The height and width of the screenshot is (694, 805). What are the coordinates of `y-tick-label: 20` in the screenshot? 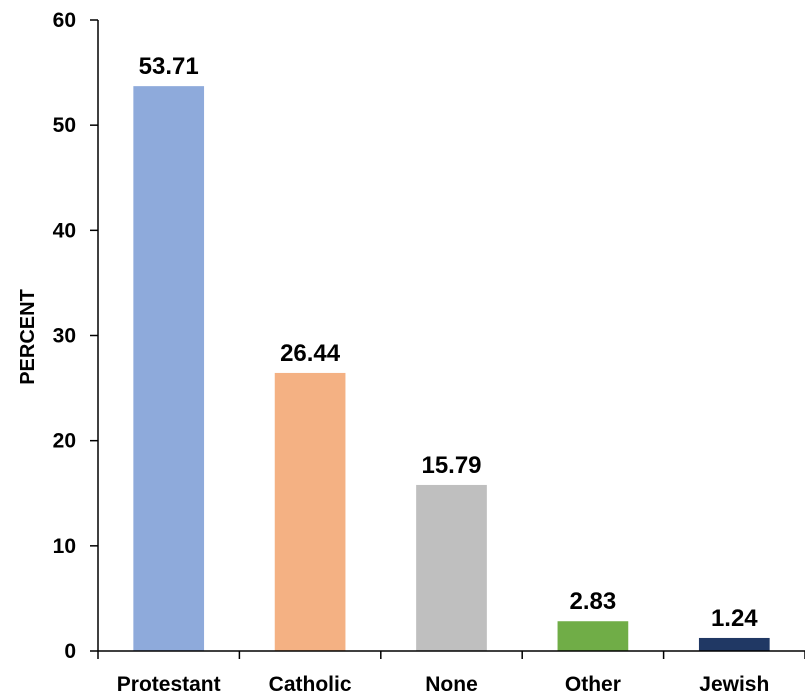 It's located at (64, 441).